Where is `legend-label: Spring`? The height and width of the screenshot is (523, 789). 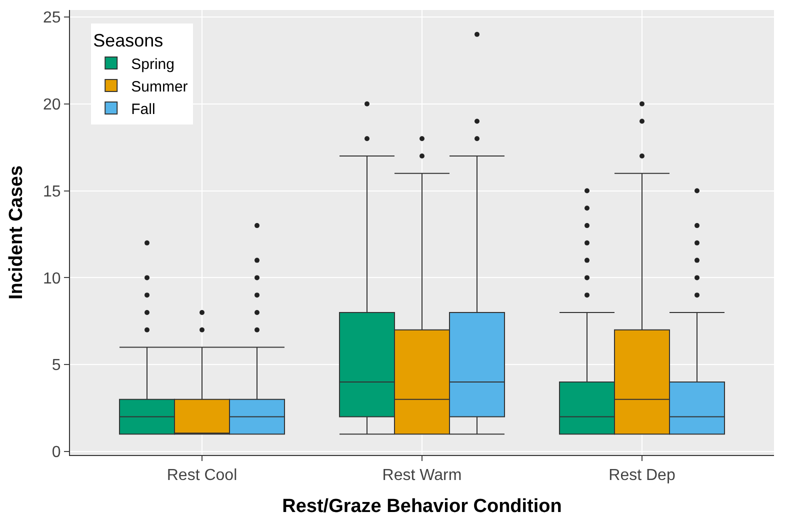
legend-label: Spring is located at coordinates (152, 64).